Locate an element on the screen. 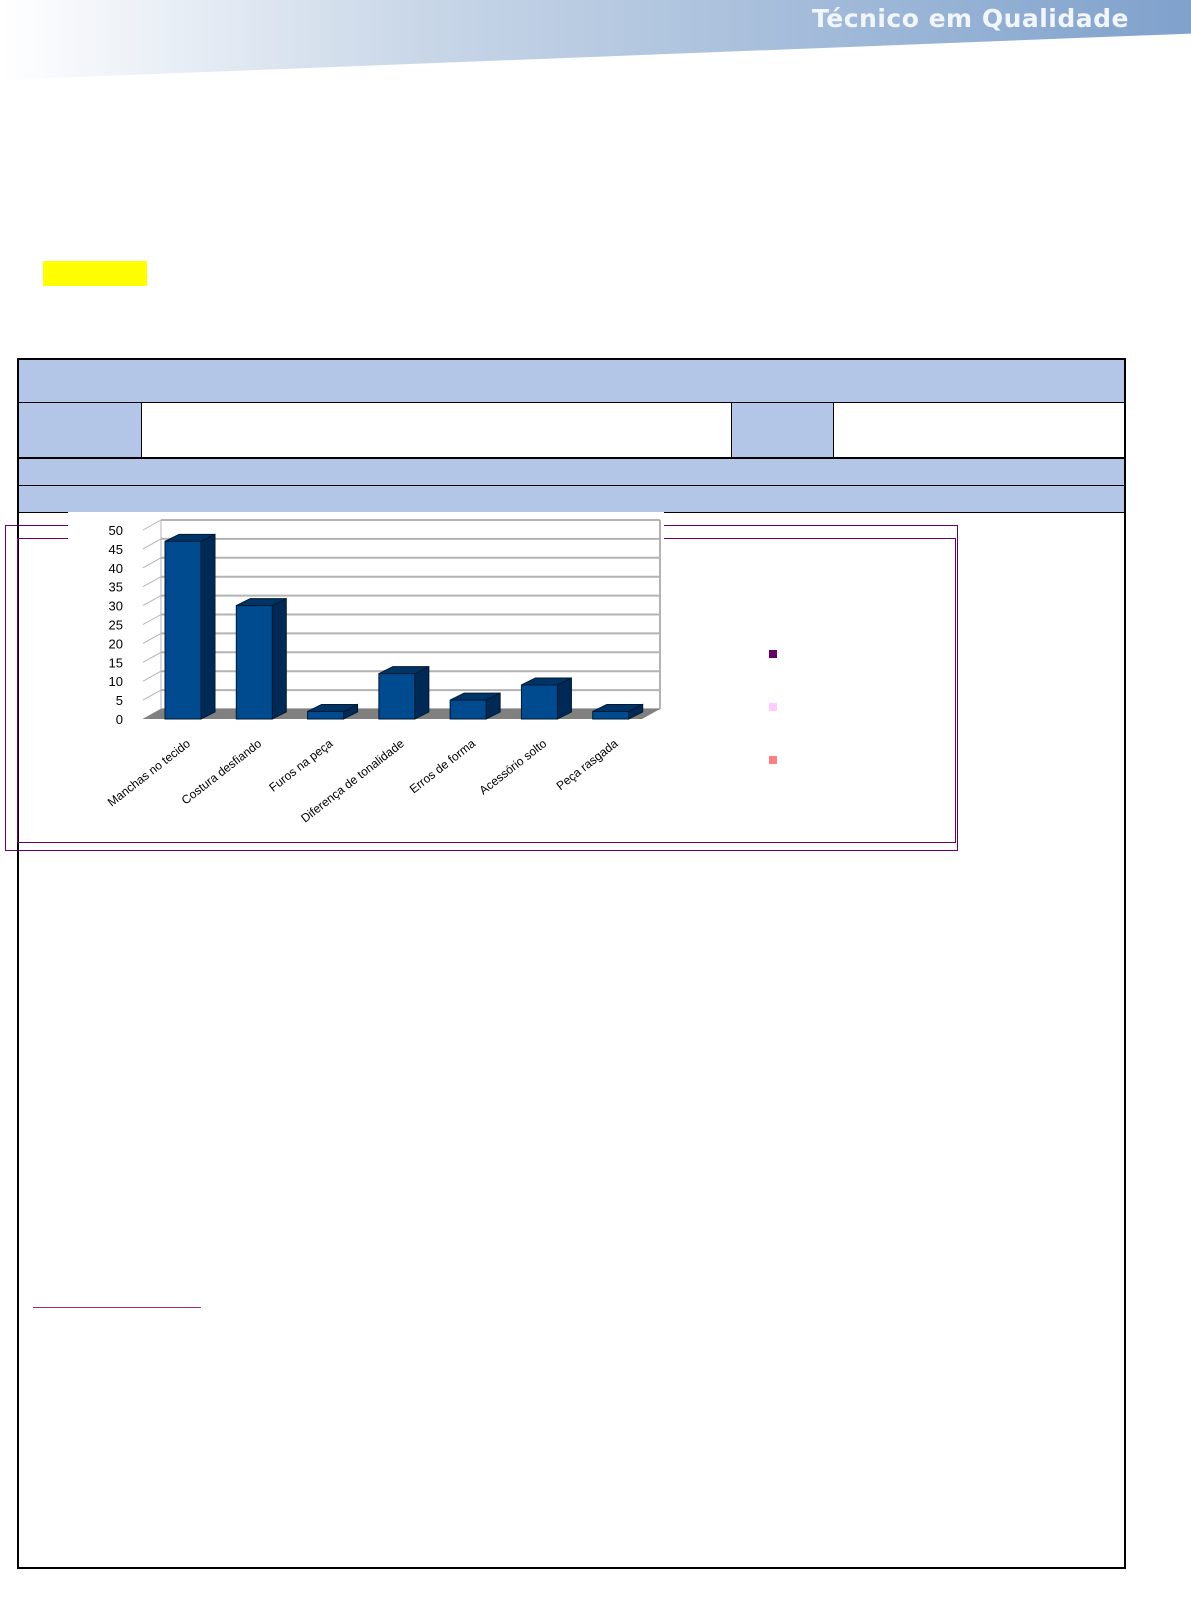 The height and width of the screenshot is (1598, 1191). underline-rule is located at coordinates (117, 1307).